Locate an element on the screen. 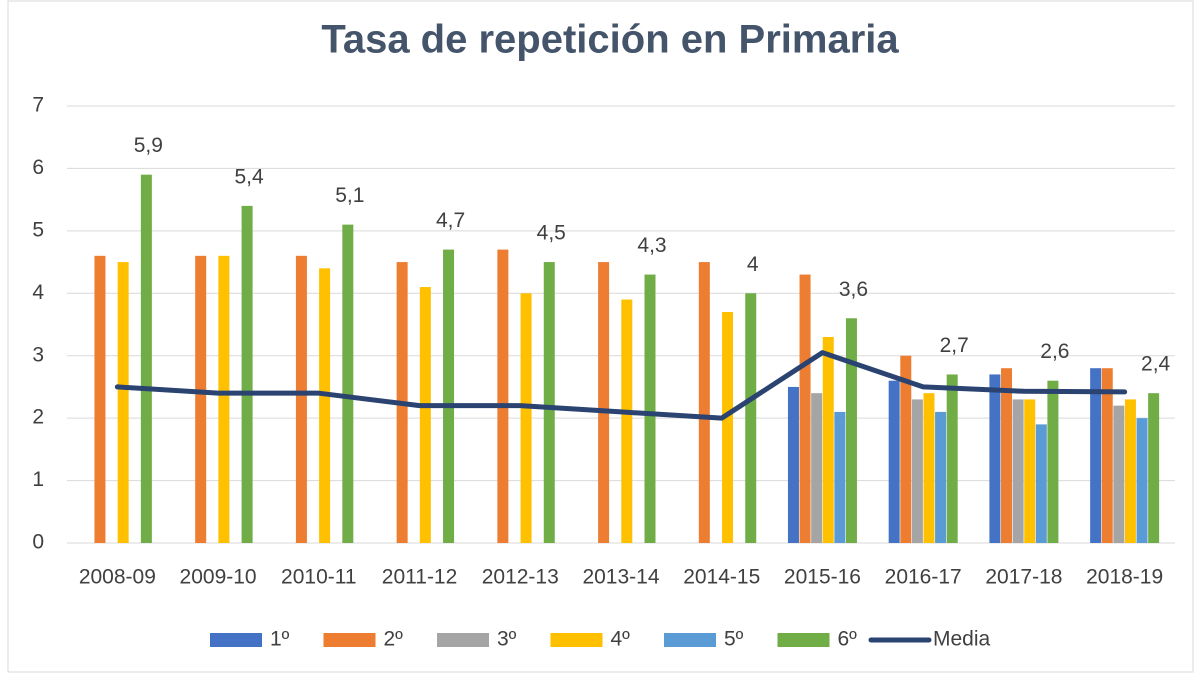 This screenshot has width=1194, height=673. x-tick-label: 2010-11 is located at coordinates (319, 577).